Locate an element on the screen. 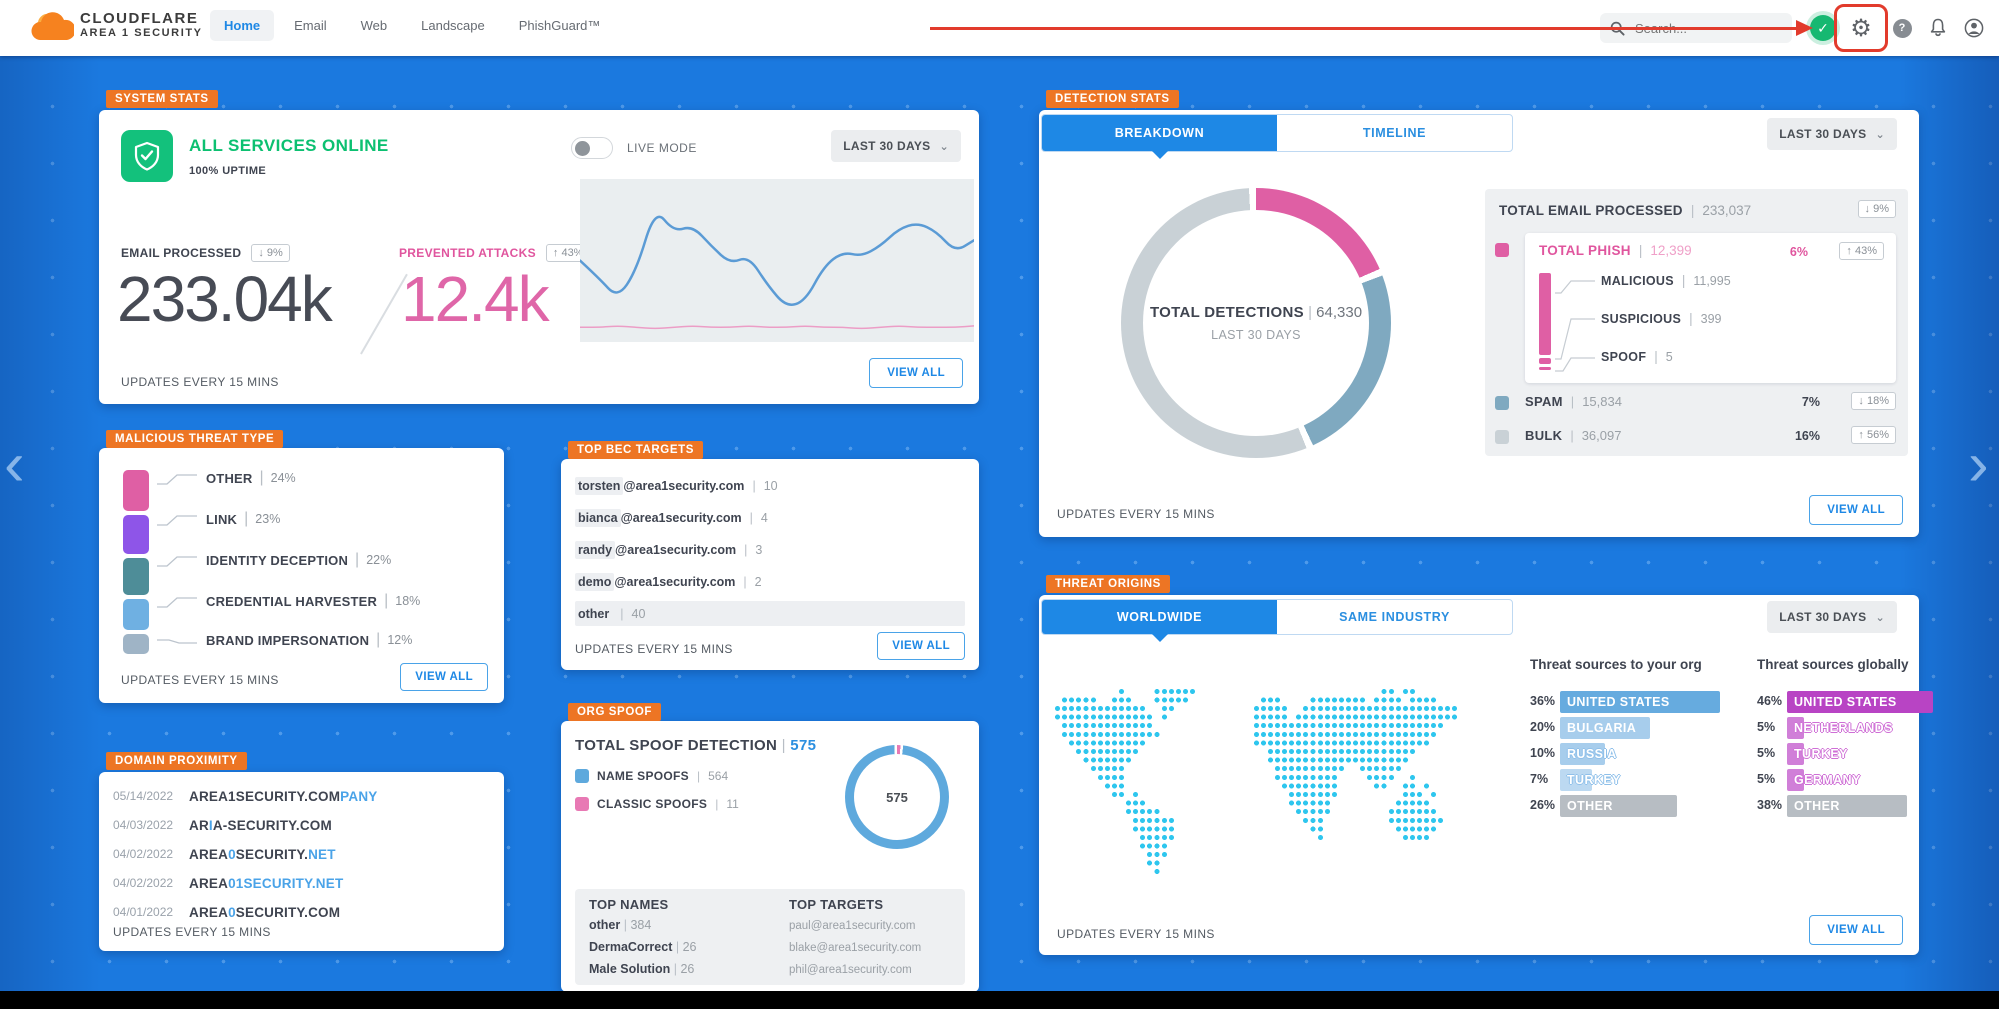 The height and width of the screenshot is (1009, 1999). threat-type-pct: 18% is located at coordinates (408, 601).